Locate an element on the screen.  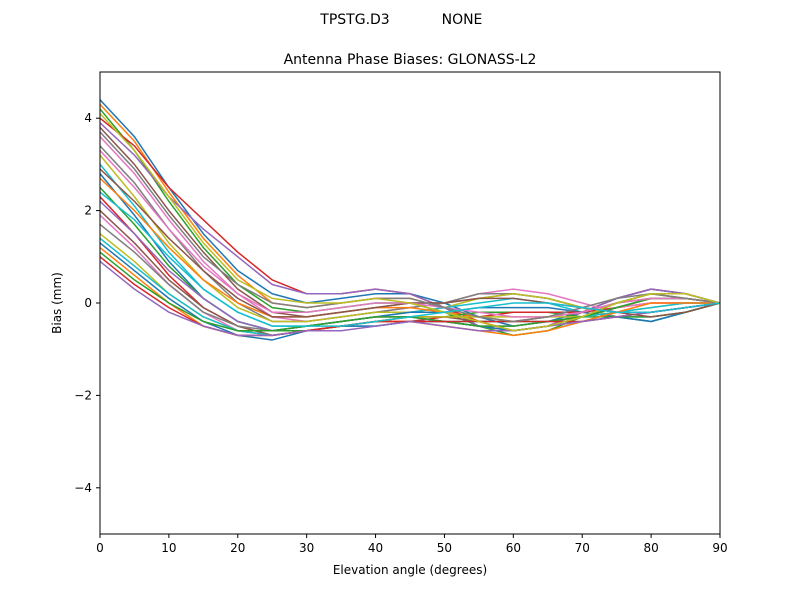
y-tick-label: 4 is located at coordinates (88, 118).